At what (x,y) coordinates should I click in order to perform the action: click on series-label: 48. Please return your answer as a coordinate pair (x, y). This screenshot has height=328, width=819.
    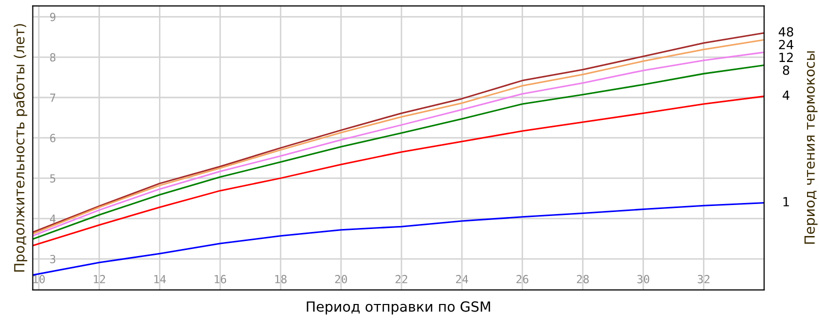
    Looking at the image, I should click on (786, 32).